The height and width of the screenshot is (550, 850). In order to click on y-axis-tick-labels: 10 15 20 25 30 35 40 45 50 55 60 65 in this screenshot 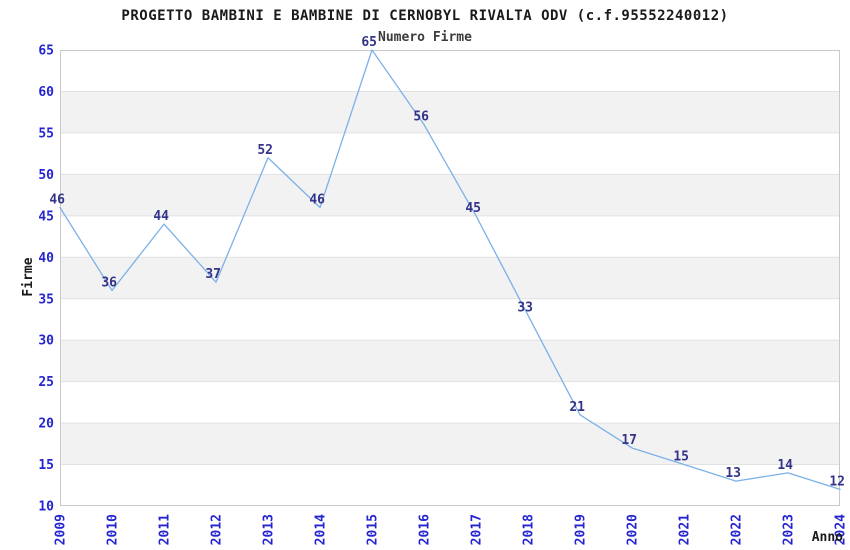, I will do `click(46, 279)`.